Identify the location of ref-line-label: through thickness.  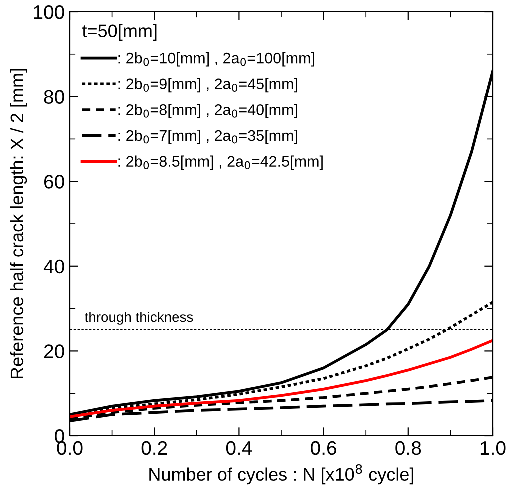
(139, 318).